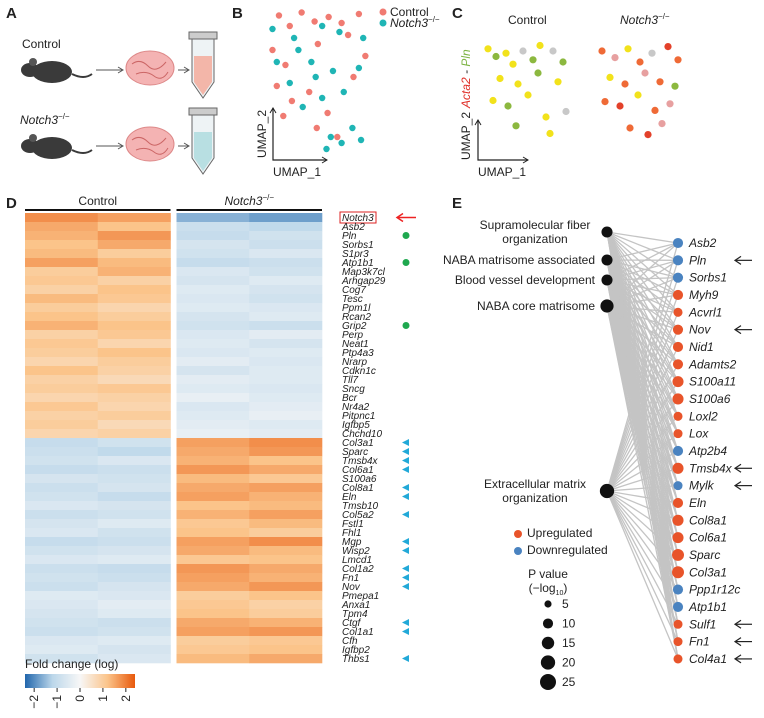 This screenshot has width=764, height=718. Describe the element at coordinates (712, 382) in the screenshot. I see `gene-label: S100a11` at that location.